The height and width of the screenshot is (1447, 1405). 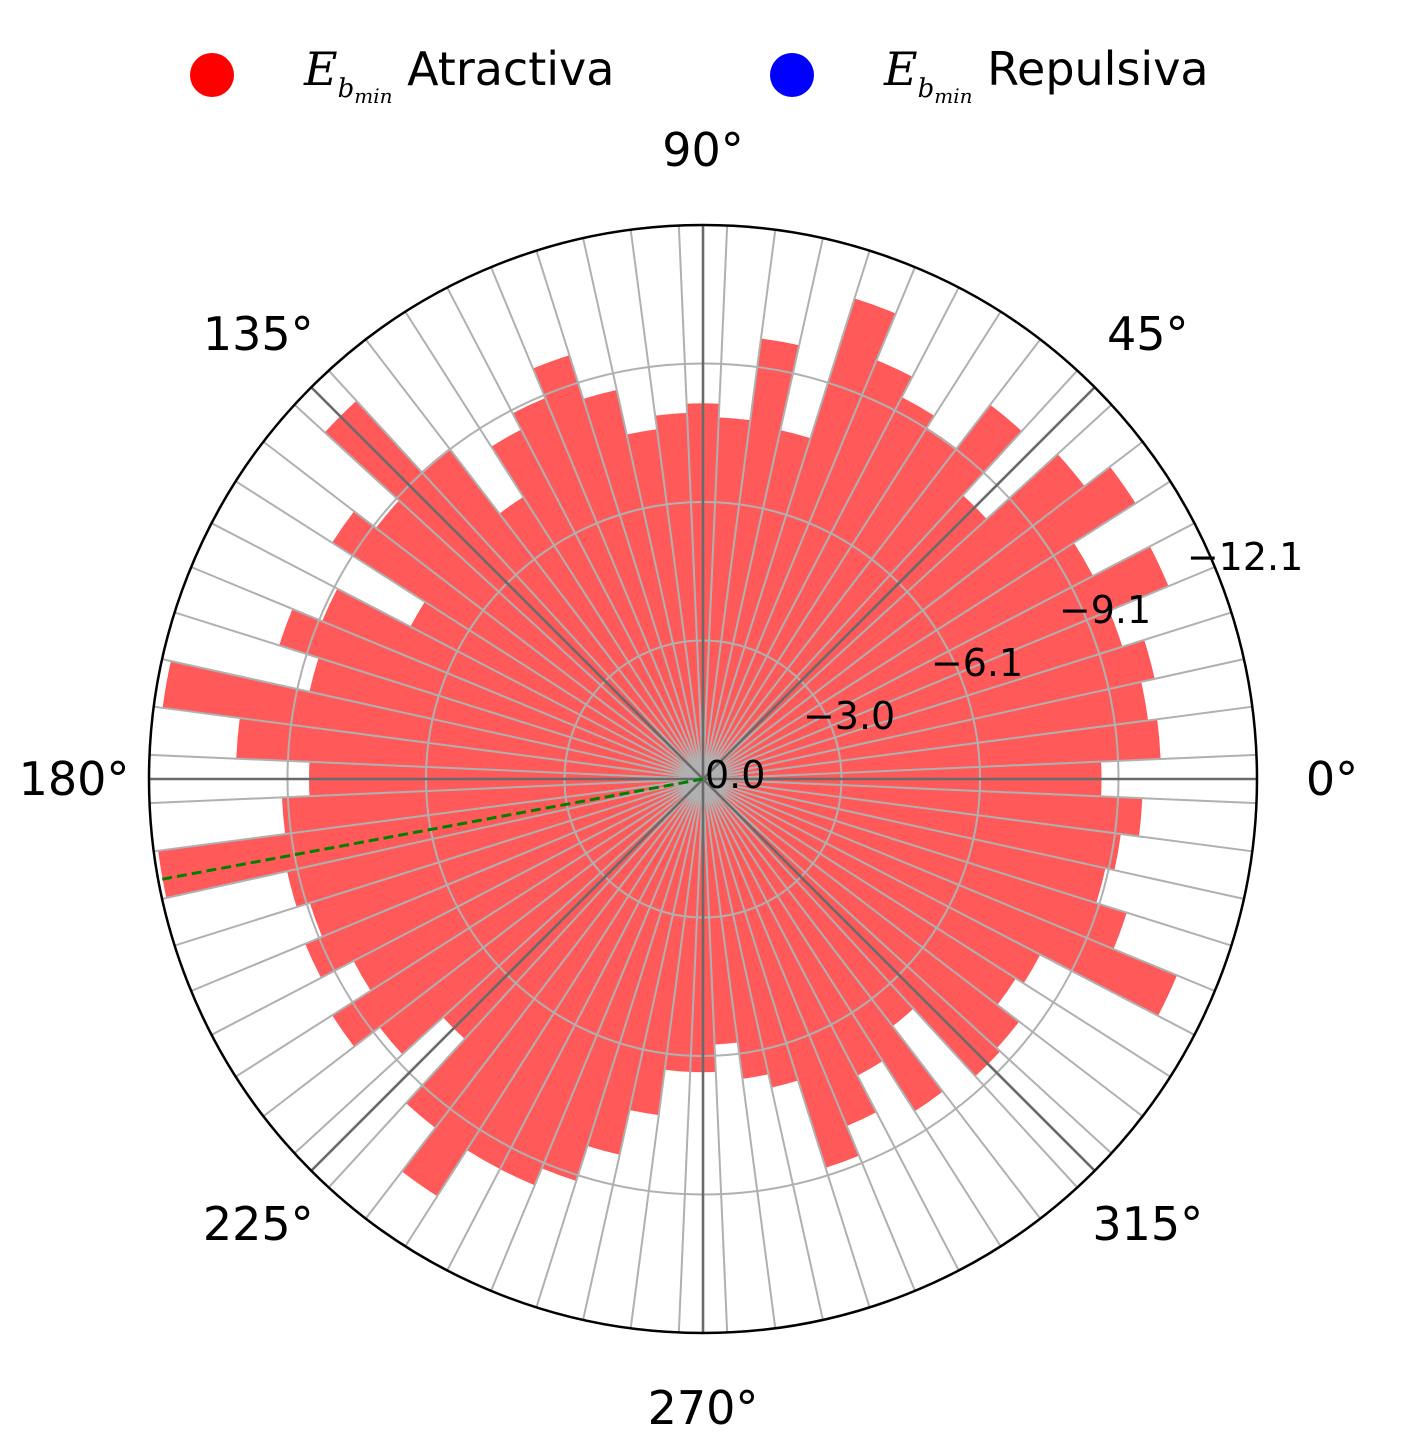 What do you see at coordinates (735, 775) in the screenshot?
I see `radial-tick-label-0: 0.0` at bounding box center [735, 775].